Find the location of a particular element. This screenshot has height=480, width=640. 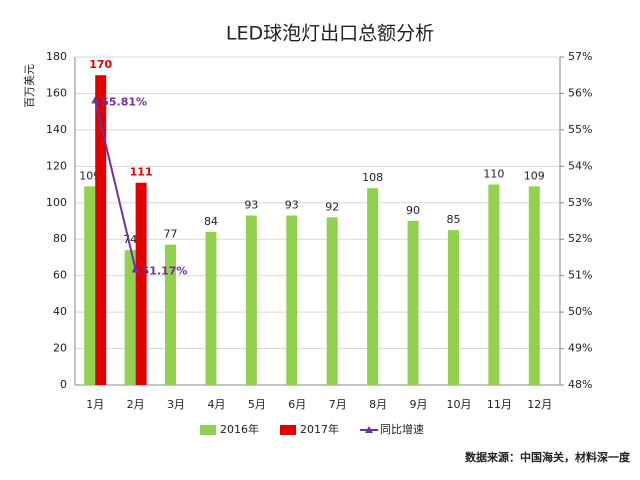

y-tick-label: 100 is located at coordinates (56, 202).